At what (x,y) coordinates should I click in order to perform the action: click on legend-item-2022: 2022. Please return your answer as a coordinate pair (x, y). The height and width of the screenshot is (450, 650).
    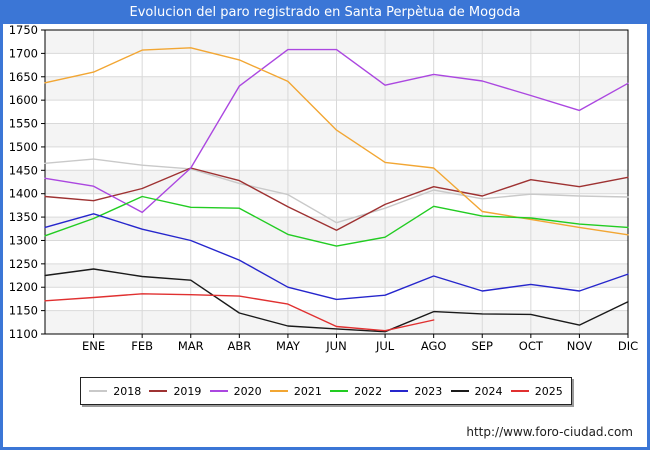
    Looking at the image, I should click on (356, 391).